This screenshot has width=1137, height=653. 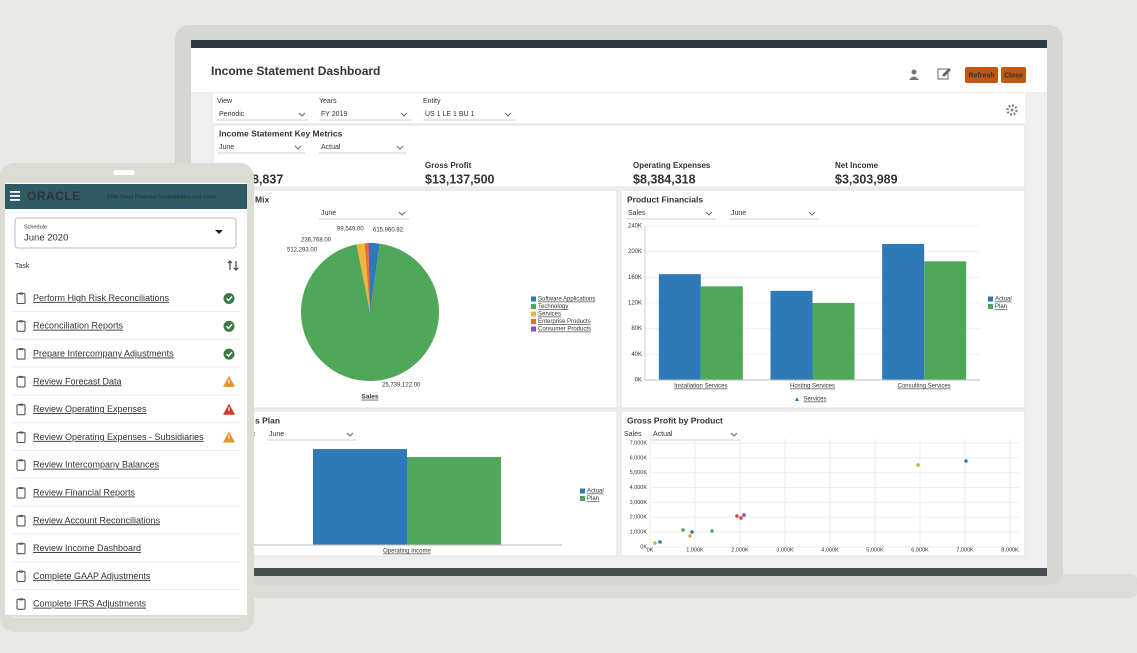 What do you see at coordinates (90, 604) in the screenshot?
I see `task-link: Complete IFRS Adjustments` at bounding box center [90, 604].